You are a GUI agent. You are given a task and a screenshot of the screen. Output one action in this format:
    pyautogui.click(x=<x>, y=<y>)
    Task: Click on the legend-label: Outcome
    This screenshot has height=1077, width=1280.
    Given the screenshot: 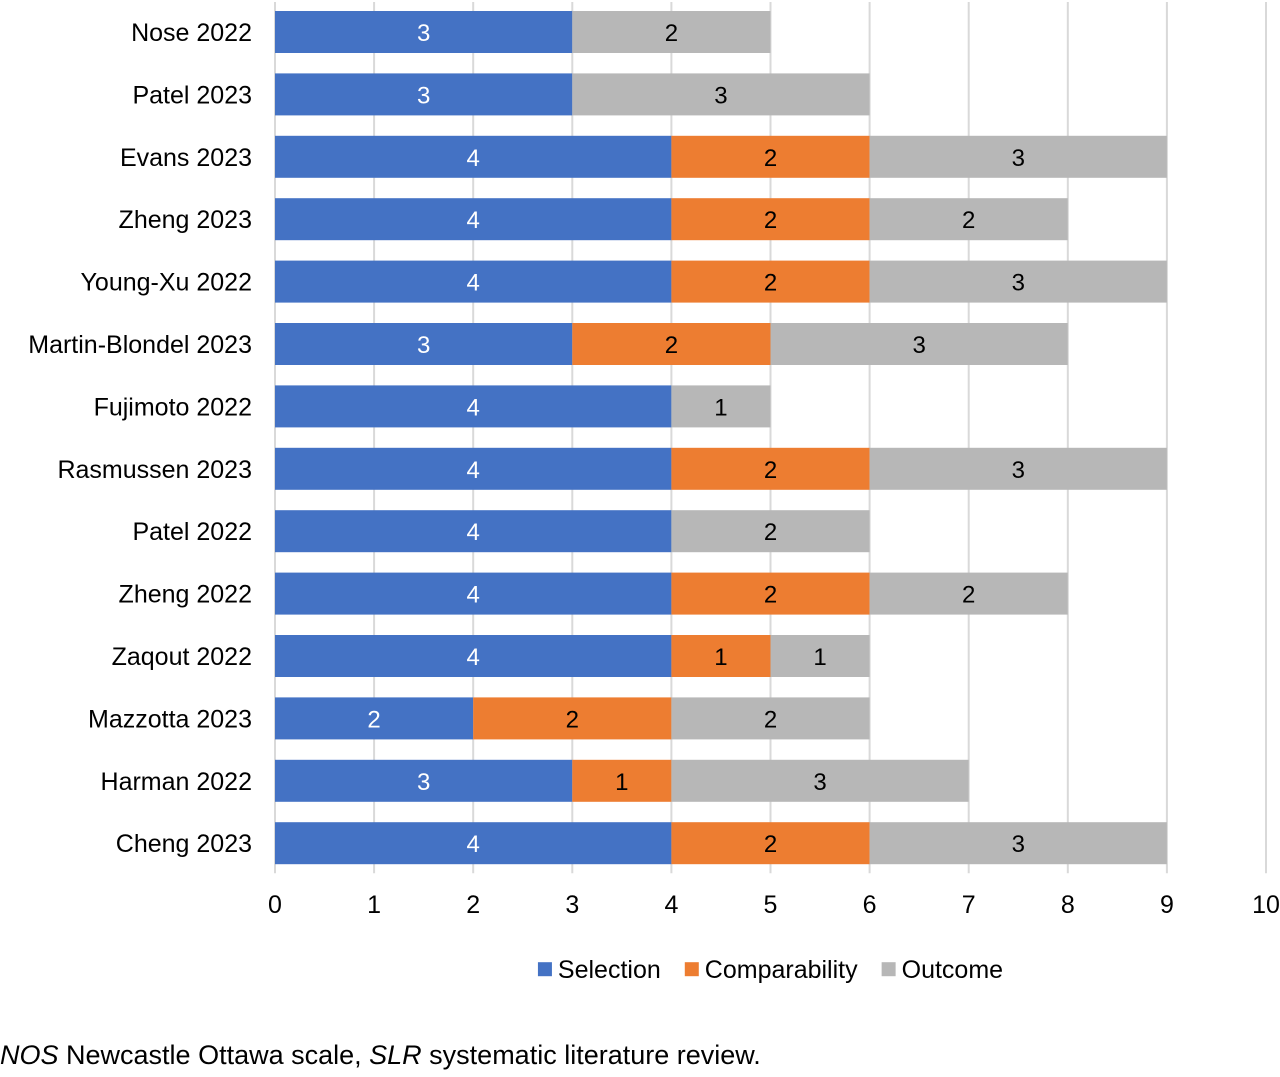 What is the action you would take?
    pyautogui.click(x=952, y=970)
    